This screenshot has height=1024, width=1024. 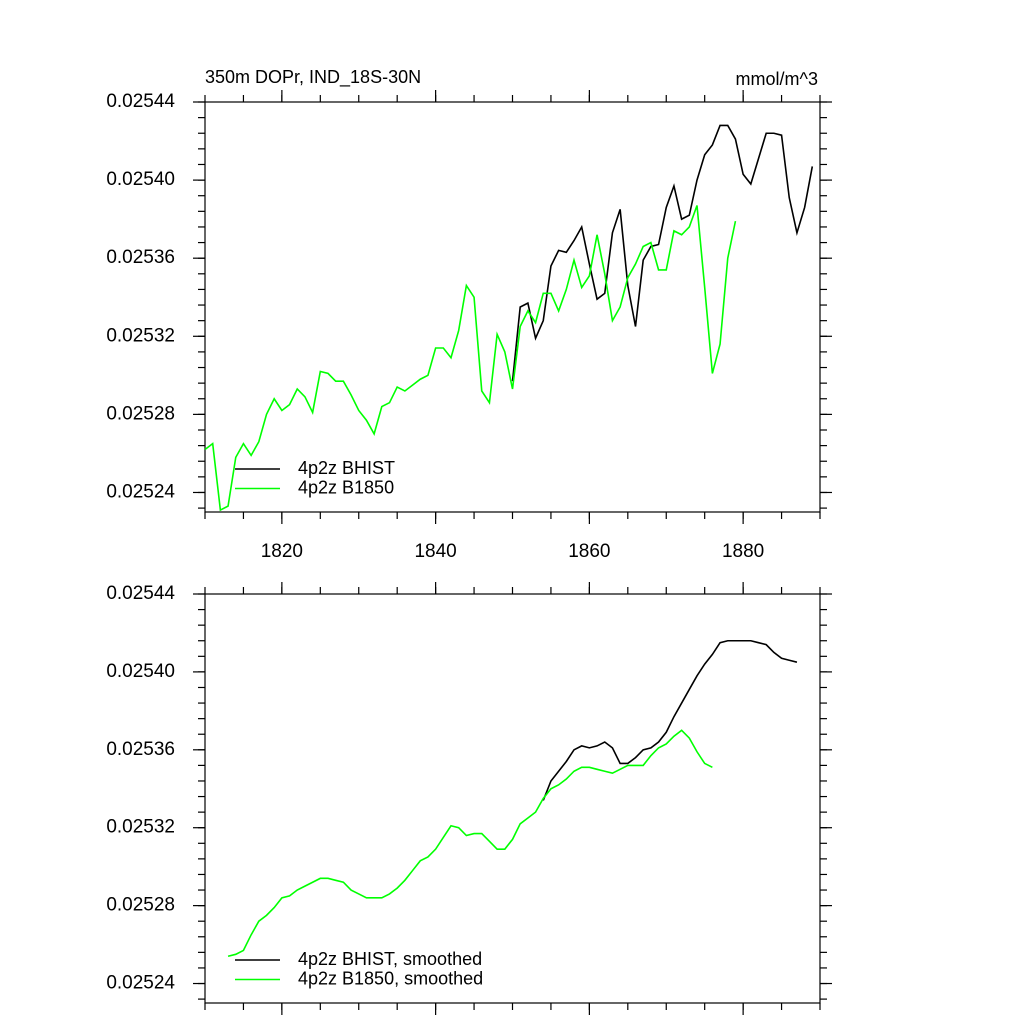 What do you see at coordinates (743, 551) in the screenshot?
I see `x-tick-label: 1880` at bounding box center [743, 551].